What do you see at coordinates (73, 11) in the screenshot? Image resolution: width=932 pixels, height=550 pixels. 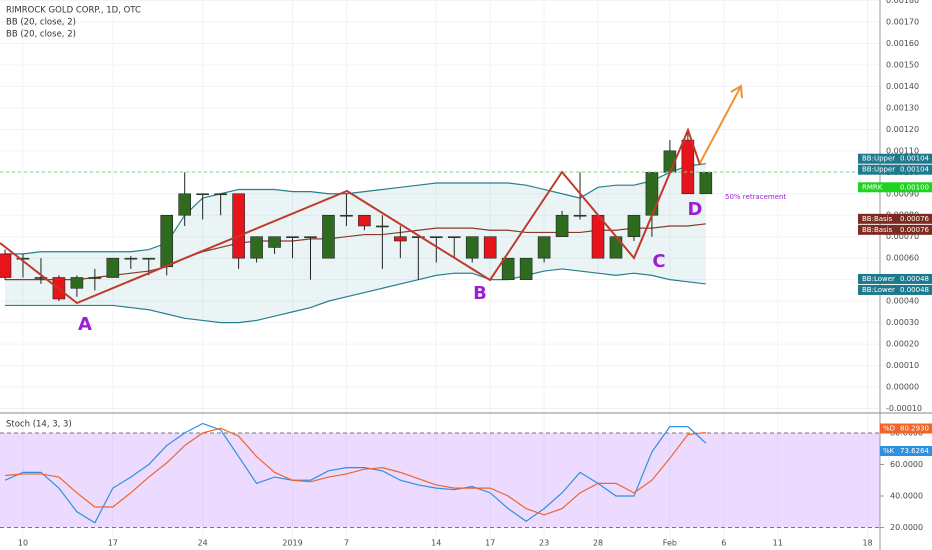 I see `chart-title: RIMROCK GOLD CORP., 1D, OTC` at bounding box center [73, 11].